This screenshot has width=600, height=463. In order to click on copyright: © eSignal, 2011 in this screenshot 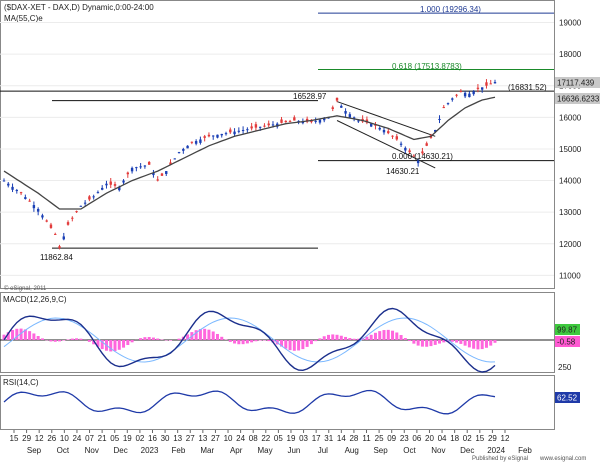, I will do `click(25, 288)`.